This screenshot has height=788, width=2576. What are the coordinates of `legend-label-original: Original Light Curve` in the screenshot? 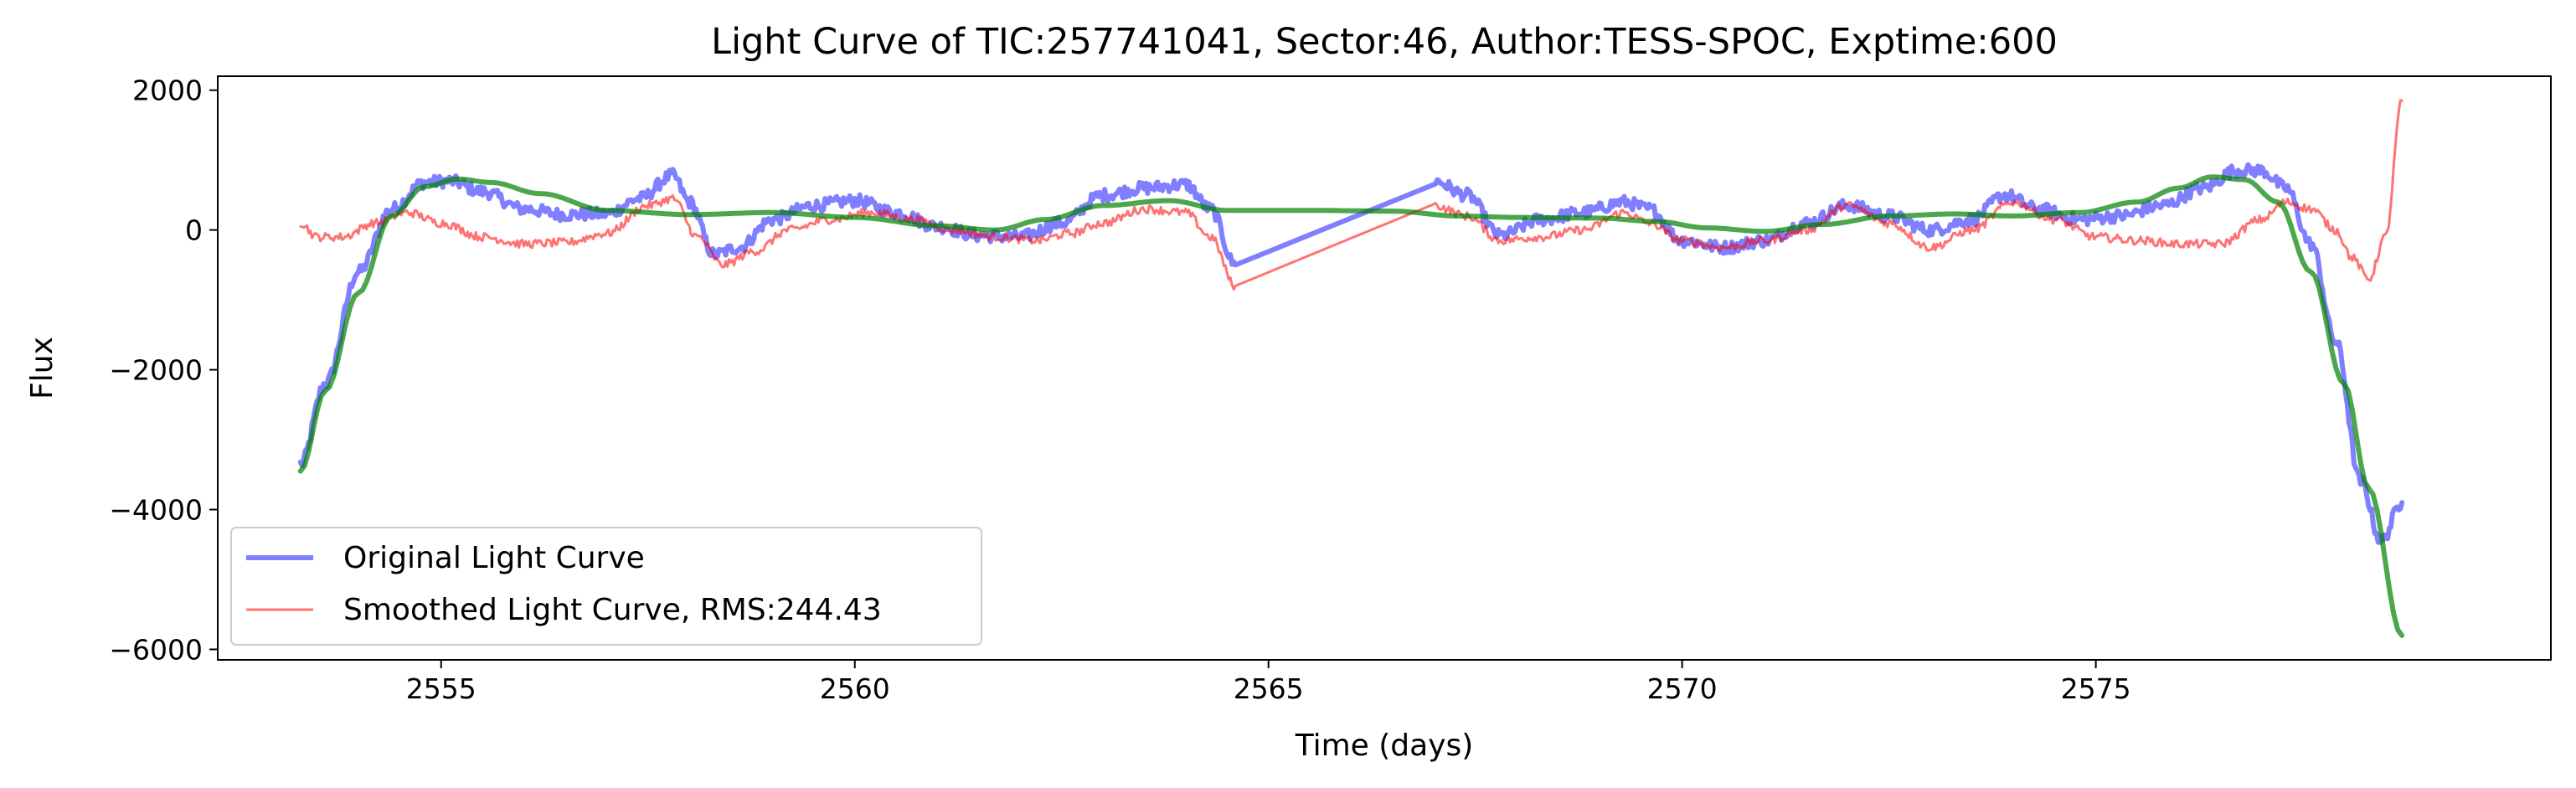 It's located at (494, 558).